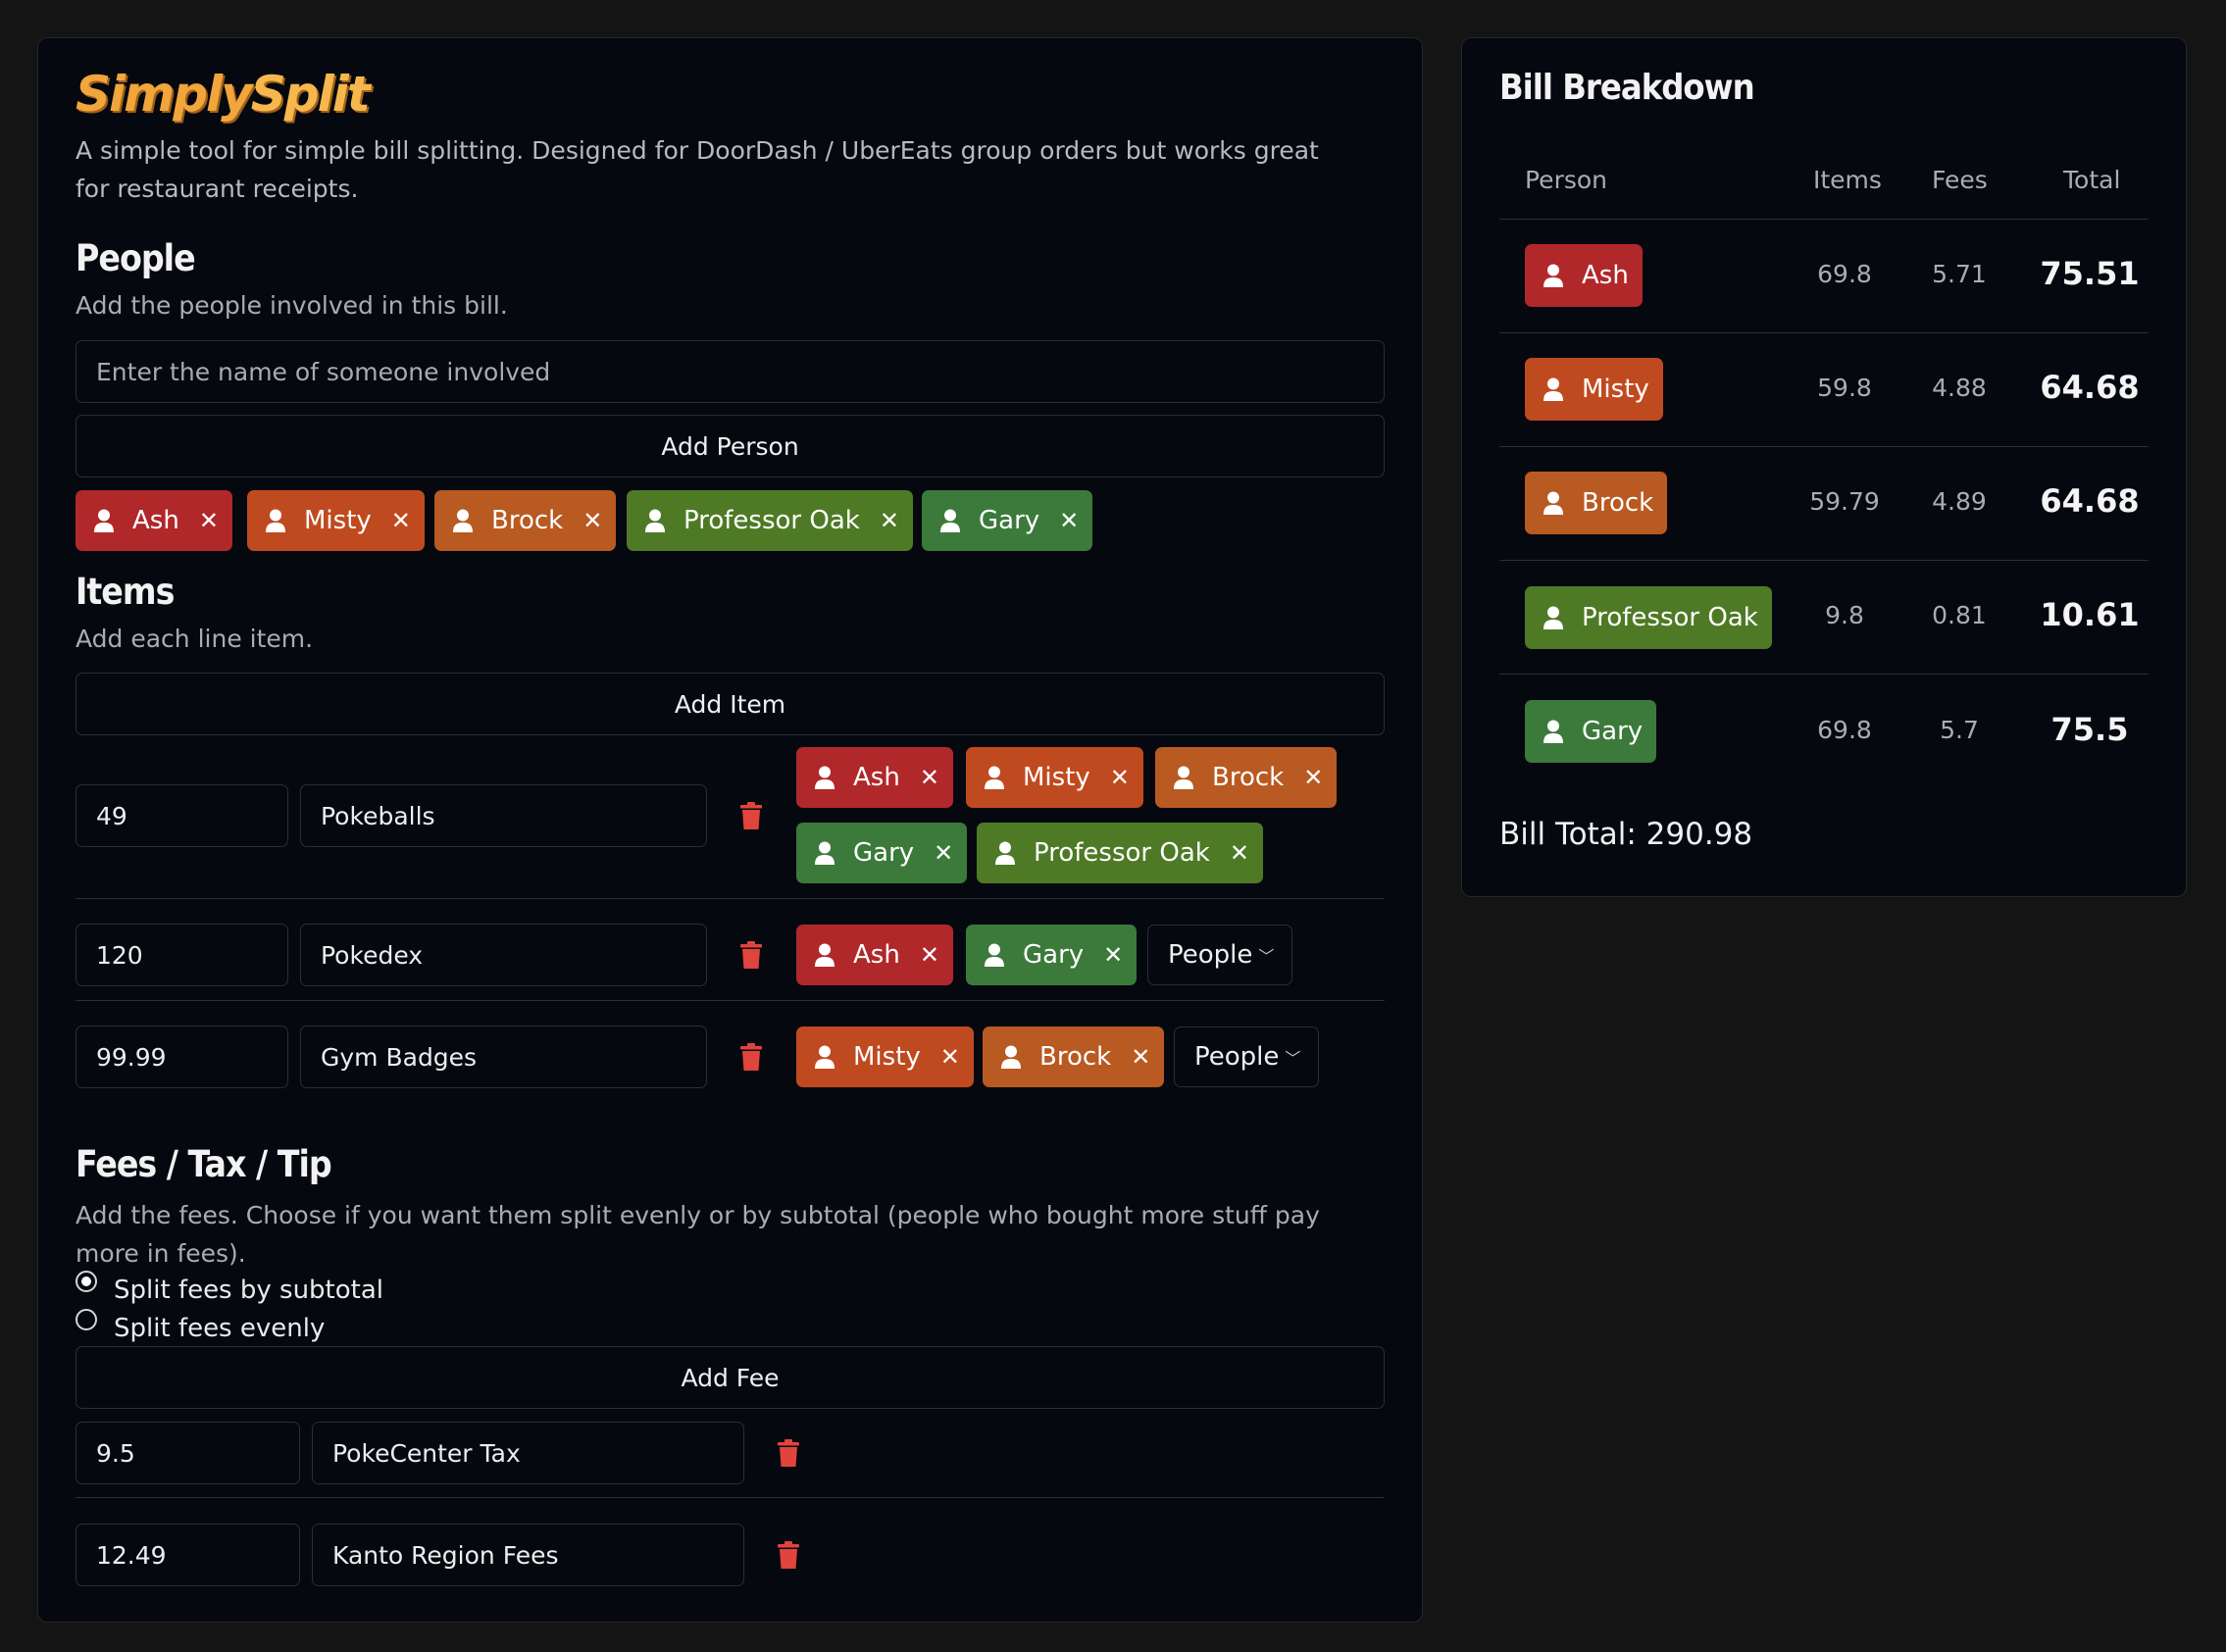 Image resolution: width=2226 pixels, height=1652 pixels. Describe the element at coordinates (528, 1453) in the screenshot. I see `fee-name-input: PokeCenter Tax` at that location.